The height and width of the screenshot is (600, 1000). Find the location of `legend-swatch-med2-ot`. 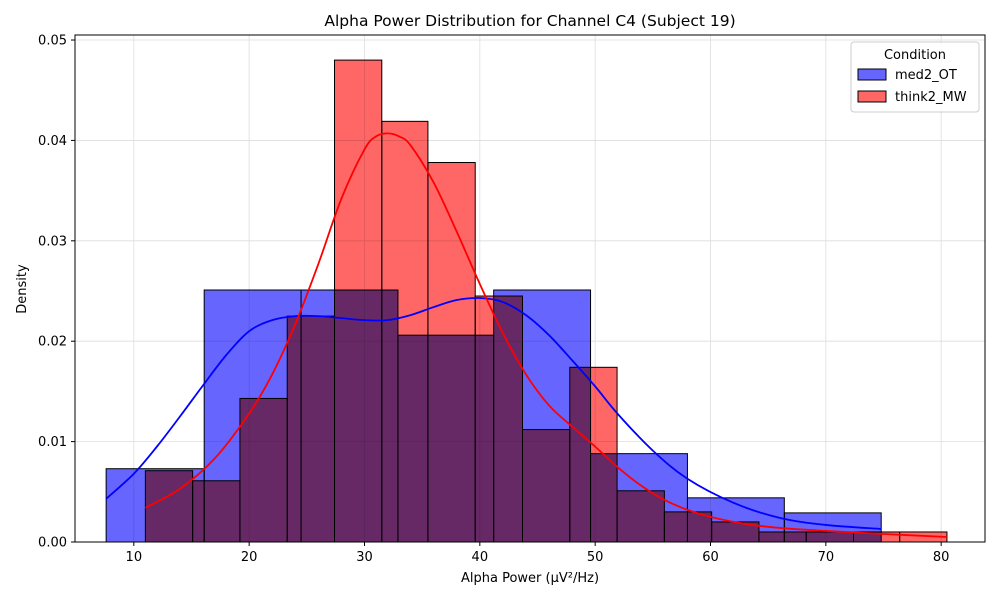

legend-swatch-med2-ot is located at coordinates (872, 74).